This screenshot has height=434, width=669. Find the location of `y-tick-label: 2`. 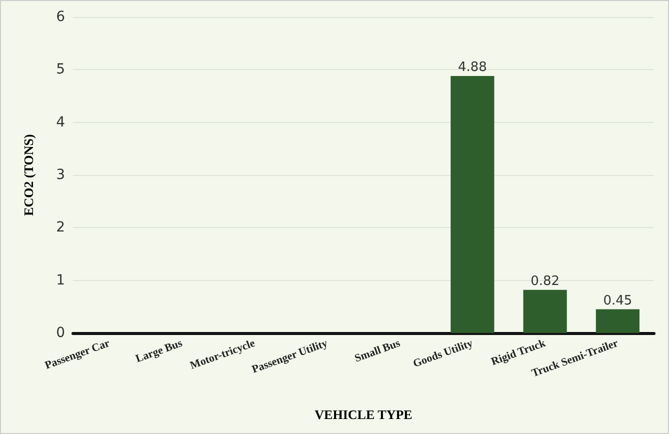

y-tick-label: 2 is located at coordinates (60, 228).